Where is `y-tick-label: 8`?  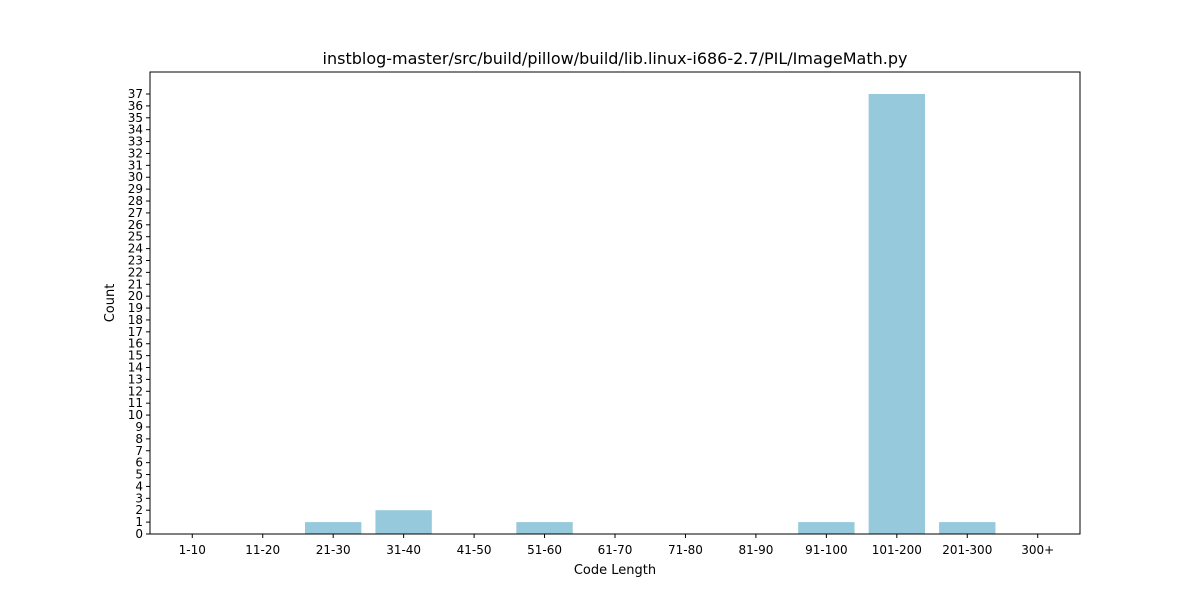 y-tick-label: 8 is located at coordinates (139, 439).